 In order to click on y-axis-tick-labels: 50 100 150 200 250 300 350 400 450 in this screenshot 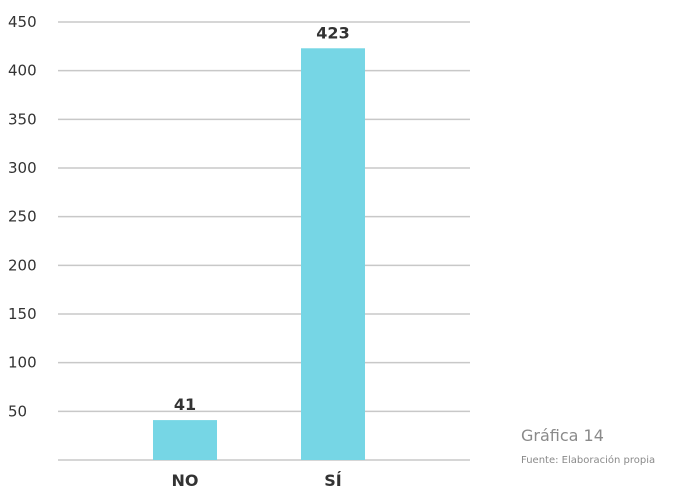, I will do `click(22, 216)`.